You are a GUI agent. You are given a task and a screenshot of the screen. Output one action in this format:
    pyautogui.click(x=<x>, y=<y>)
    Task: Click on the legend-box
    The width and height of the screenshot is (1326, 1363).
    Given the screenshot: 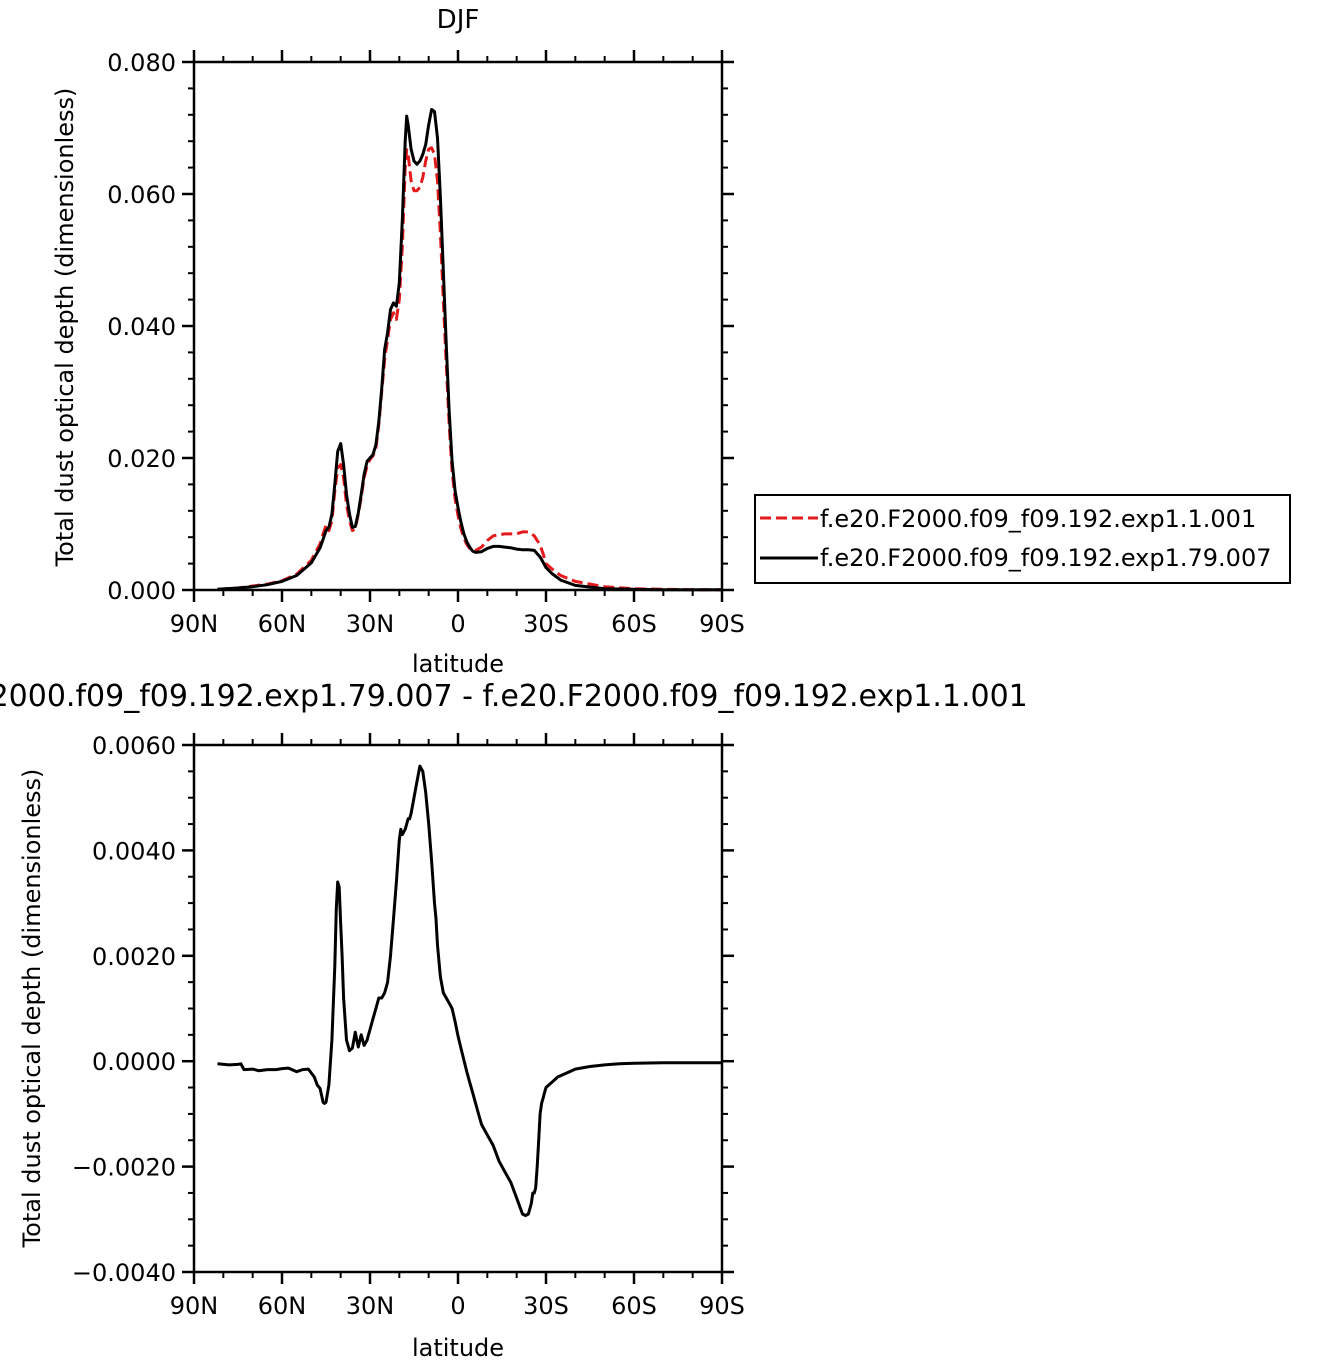 What is the action you would take?
    pyautogui.click(x=1022, y=539)
    